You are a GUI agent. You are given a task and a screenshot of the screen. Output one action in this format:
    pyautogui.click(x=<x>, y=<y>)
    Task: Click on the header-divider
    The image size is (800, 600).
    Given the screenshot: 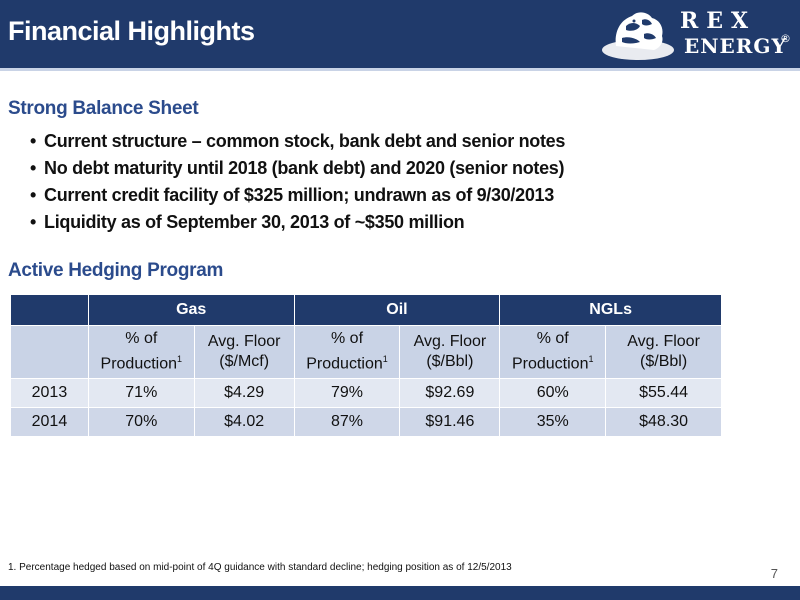 What is the action you would take?
    pyautogui.click(x=400, y=69)
    